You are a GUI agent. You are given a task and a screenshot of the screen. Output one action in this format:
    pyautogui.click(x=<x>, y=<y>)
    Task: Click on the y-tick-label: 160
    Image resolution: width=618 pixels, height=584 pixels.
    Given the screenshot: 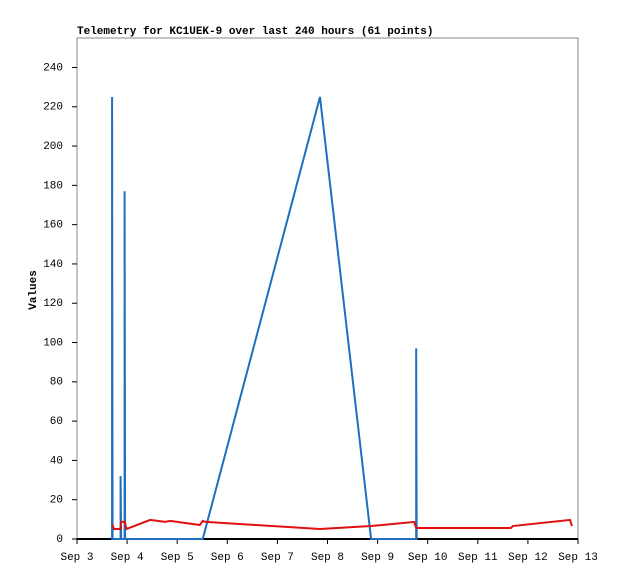 What is the action you would take?
    pyautogui.click(x=53, y=226)
    